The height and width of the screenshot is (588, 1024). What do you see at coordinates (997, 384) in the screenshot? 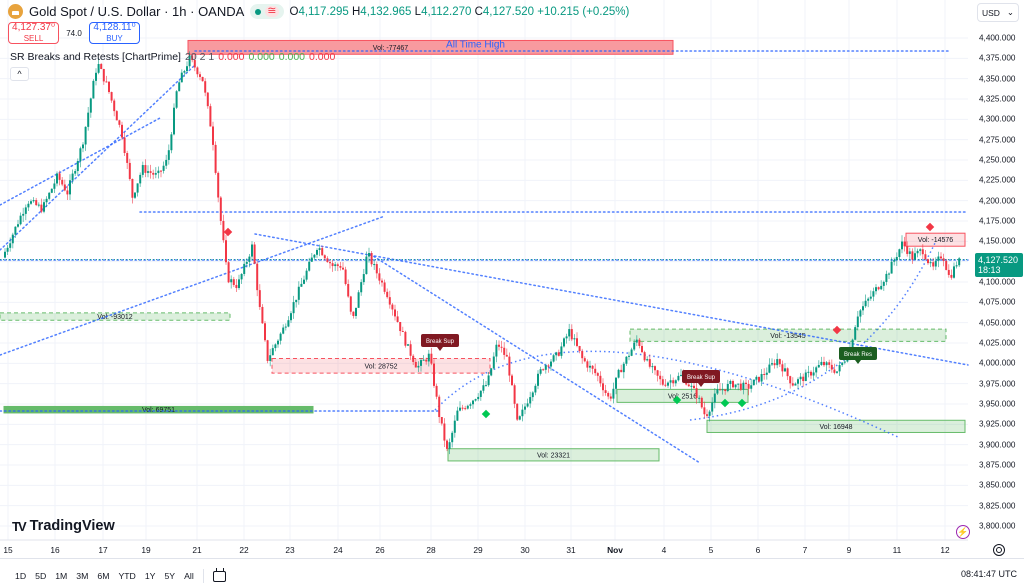
I see `price-axis-label: 3,975.000` at bounding box center [997, 384].